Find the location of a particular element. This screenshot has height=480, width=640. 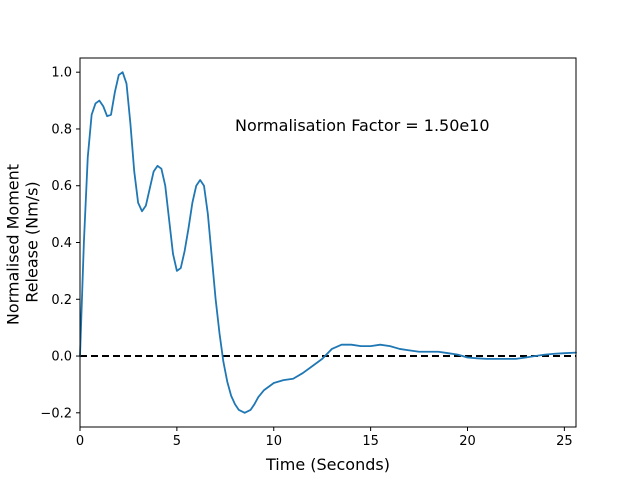

x-tick-label: 10 is located at coordinates (273, 441).